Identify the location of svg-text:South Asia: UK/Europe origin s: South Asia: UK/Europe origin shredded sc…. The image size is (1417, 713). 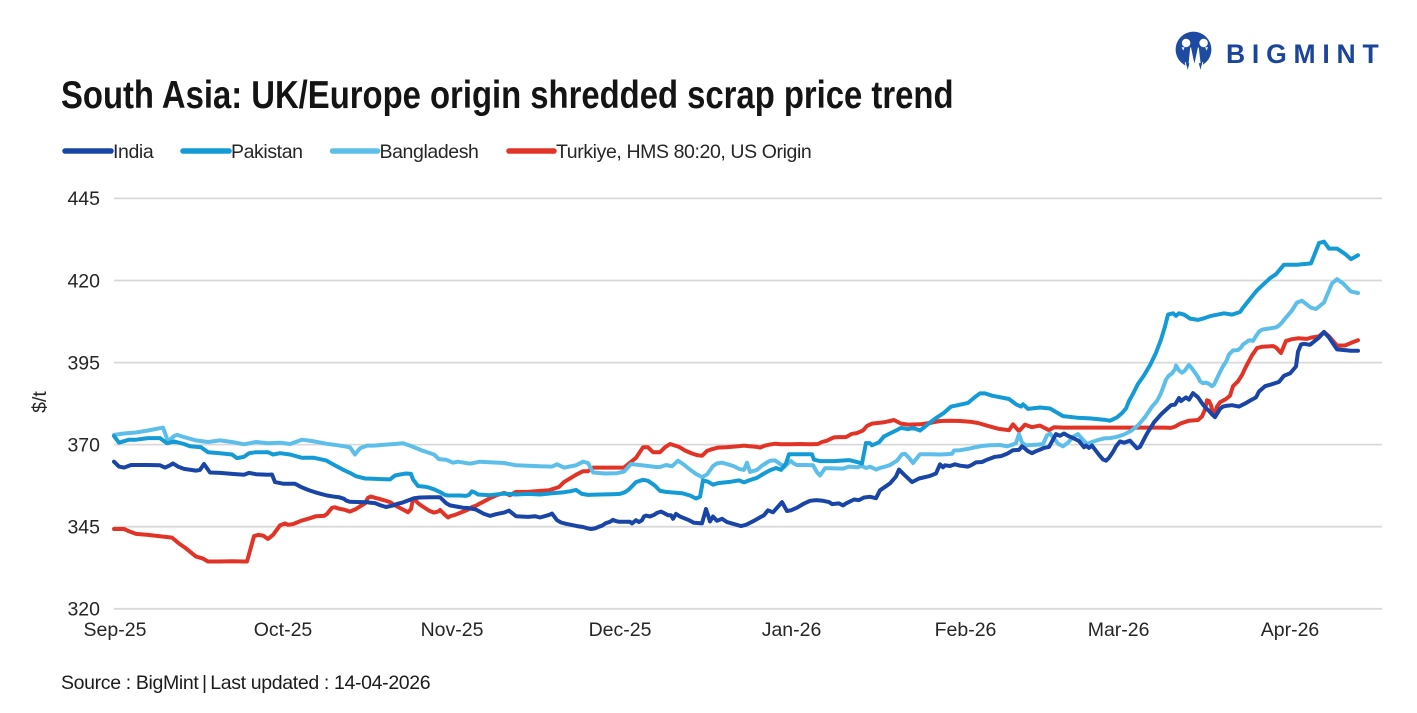
(507, 95).